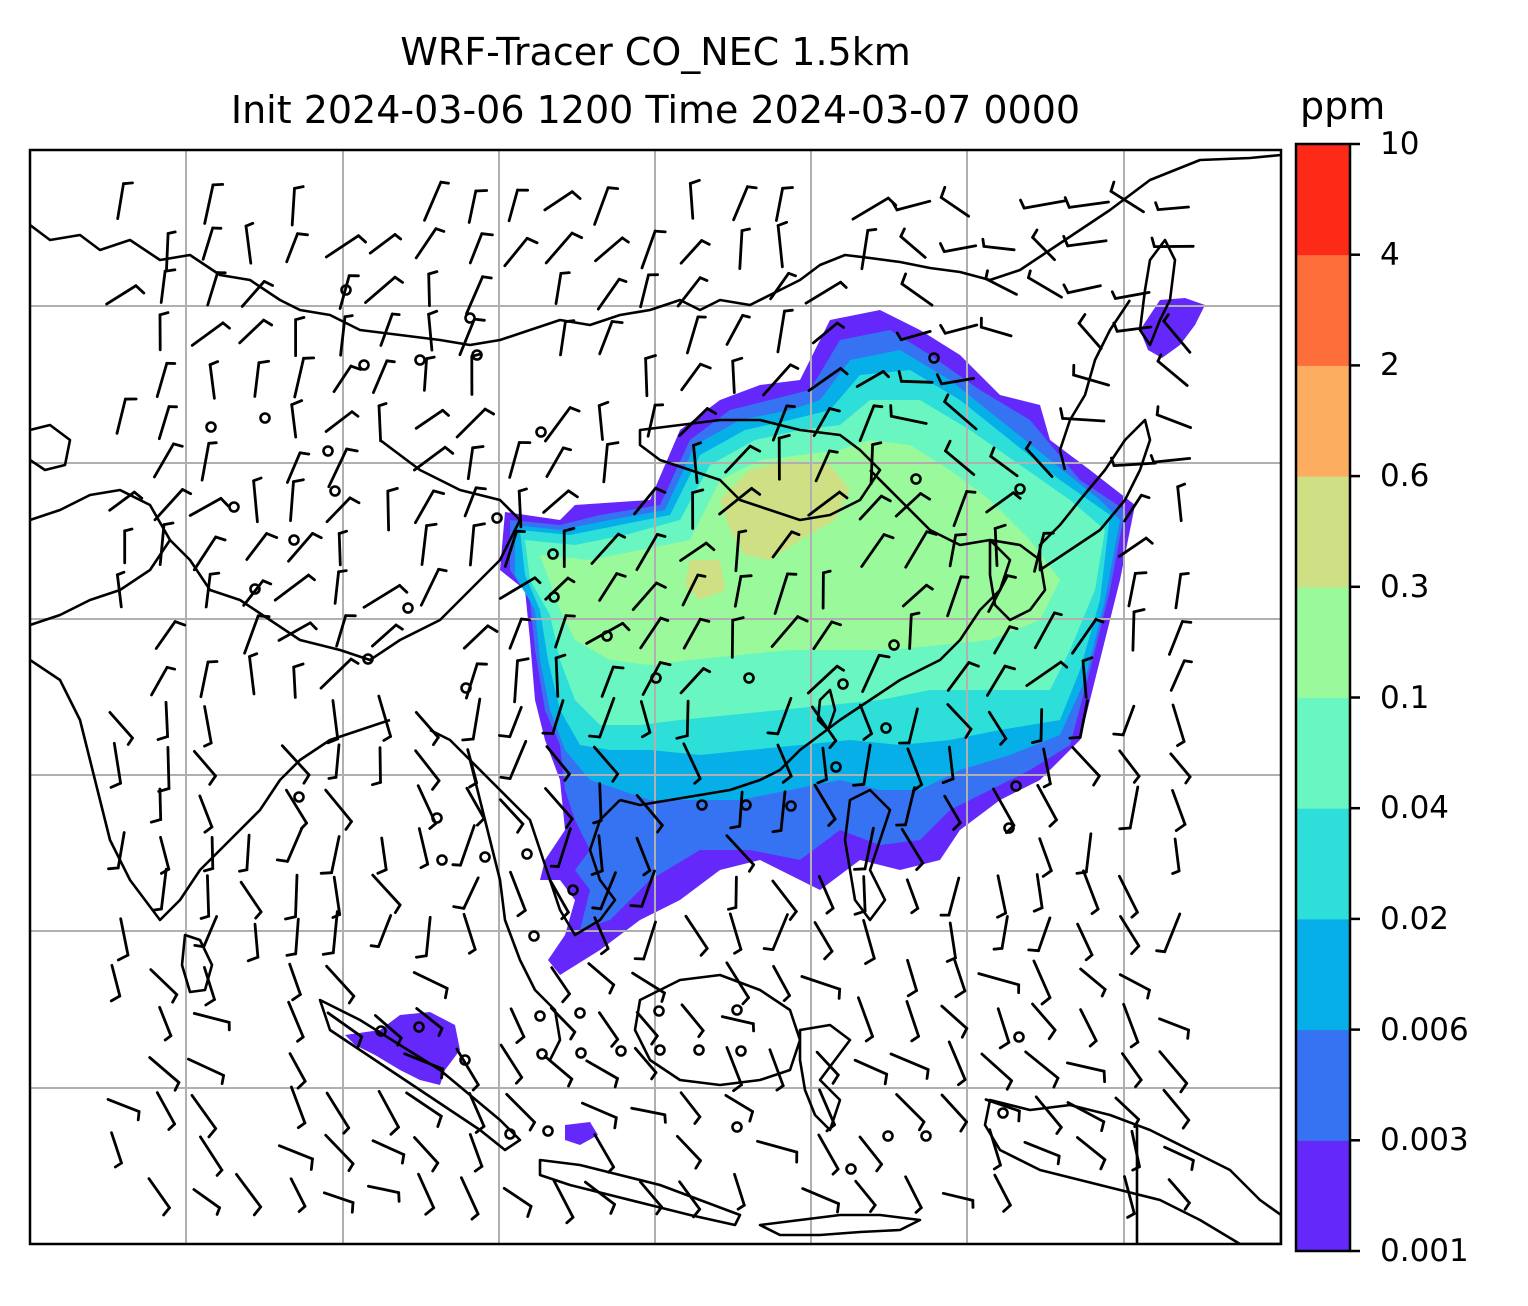 Image resolution: width=1528 pixels, height=1306 pixels. What do you see at coordinates (1343, 106) in the screenshot?
I see `colorbar-unit-label: ppm` at bounding box center [1343, 106].